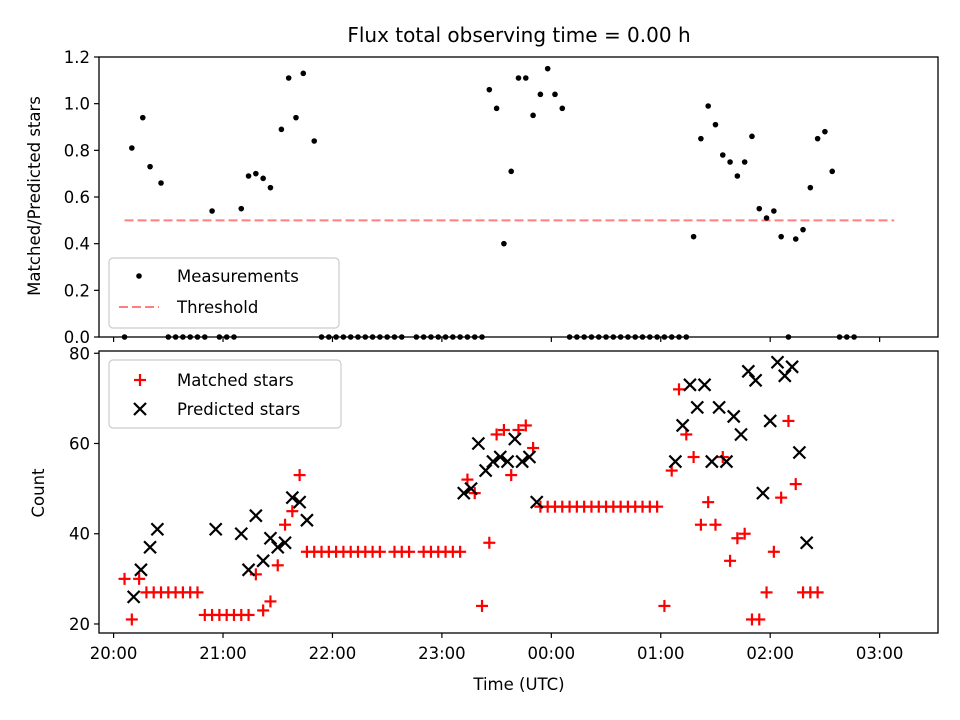  What do you see at coordinates (217, 307) in the screenshot?
I see `legend-threshold-label: Threshold` at bounding box center [217, 307].